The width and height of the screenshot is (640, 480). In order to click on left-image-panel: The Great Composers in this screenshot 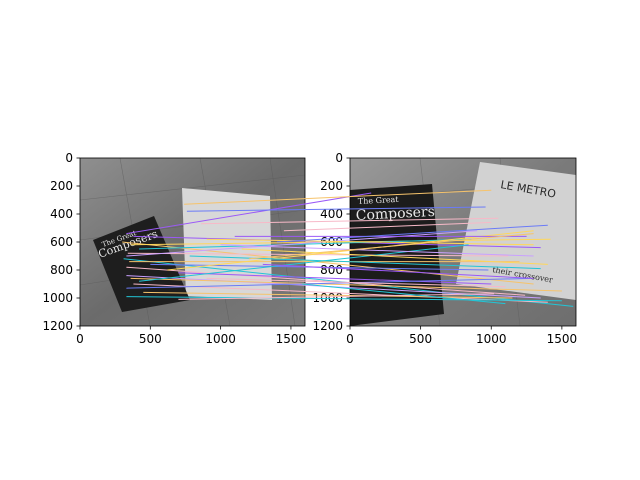, I will do `click(192, 242)`.